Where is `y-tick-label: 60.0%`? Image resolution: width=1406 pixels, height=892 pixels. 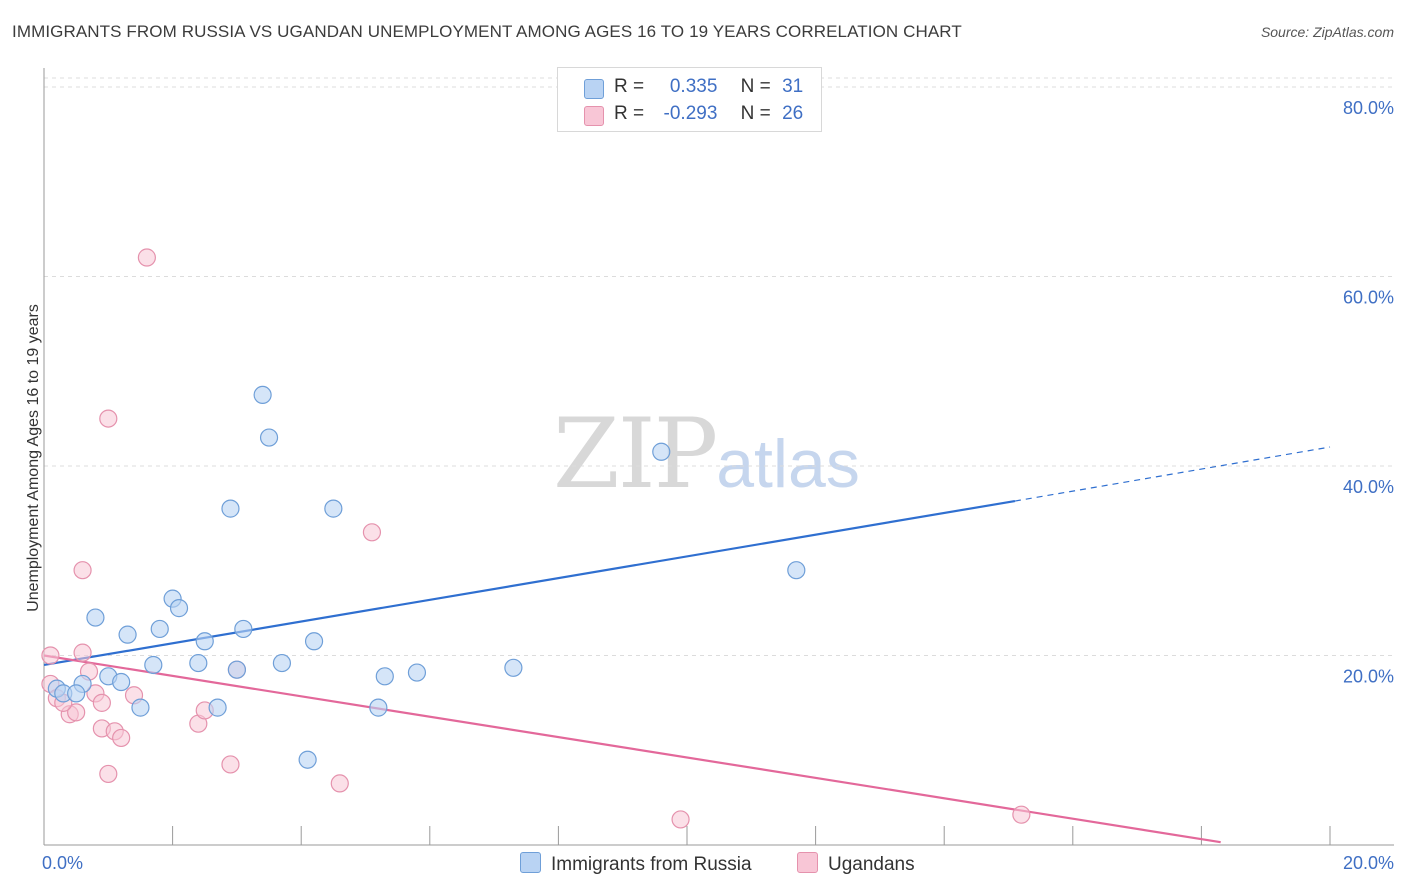 y-tick-label: 60.0% is located at coordinates (1368, 297).